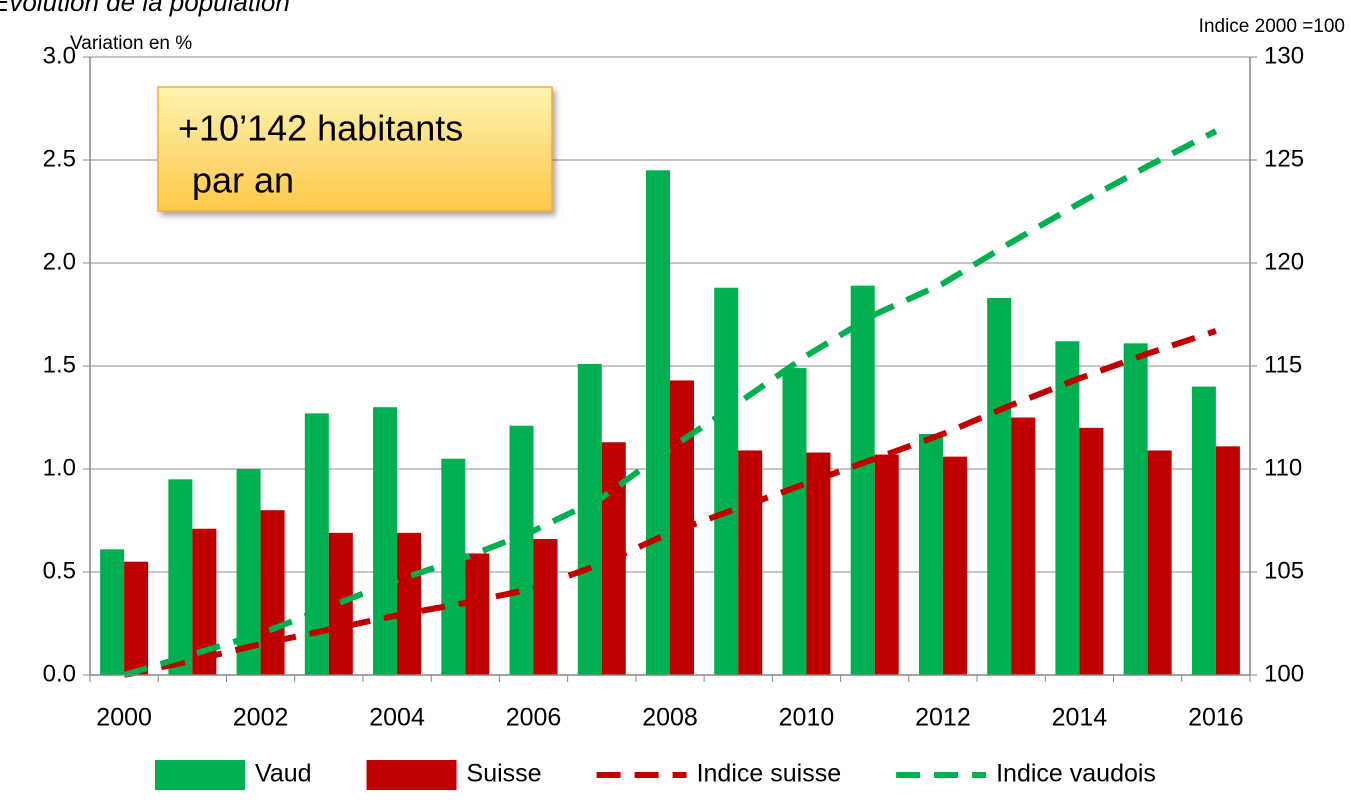  Describe the element at coordinates (59, 570) in the screenshot. I see `y-tick-label: 0.5` at that location.